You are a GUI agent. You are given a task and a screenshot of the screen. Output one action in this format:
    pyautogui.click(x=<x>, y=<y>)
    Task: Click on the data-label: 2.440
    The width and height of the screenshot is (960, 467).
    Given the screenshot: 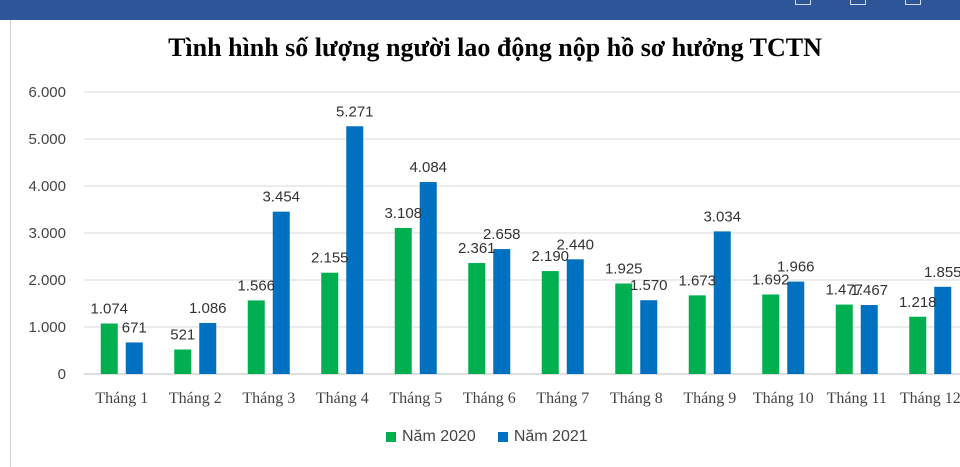 What is the action you would take?
    pyautogui.click(x=575, y=244)
    